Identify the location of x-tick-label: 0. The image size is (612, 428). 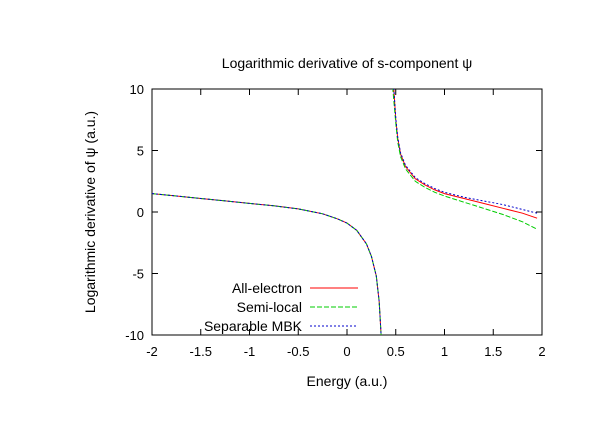
(346, 351).